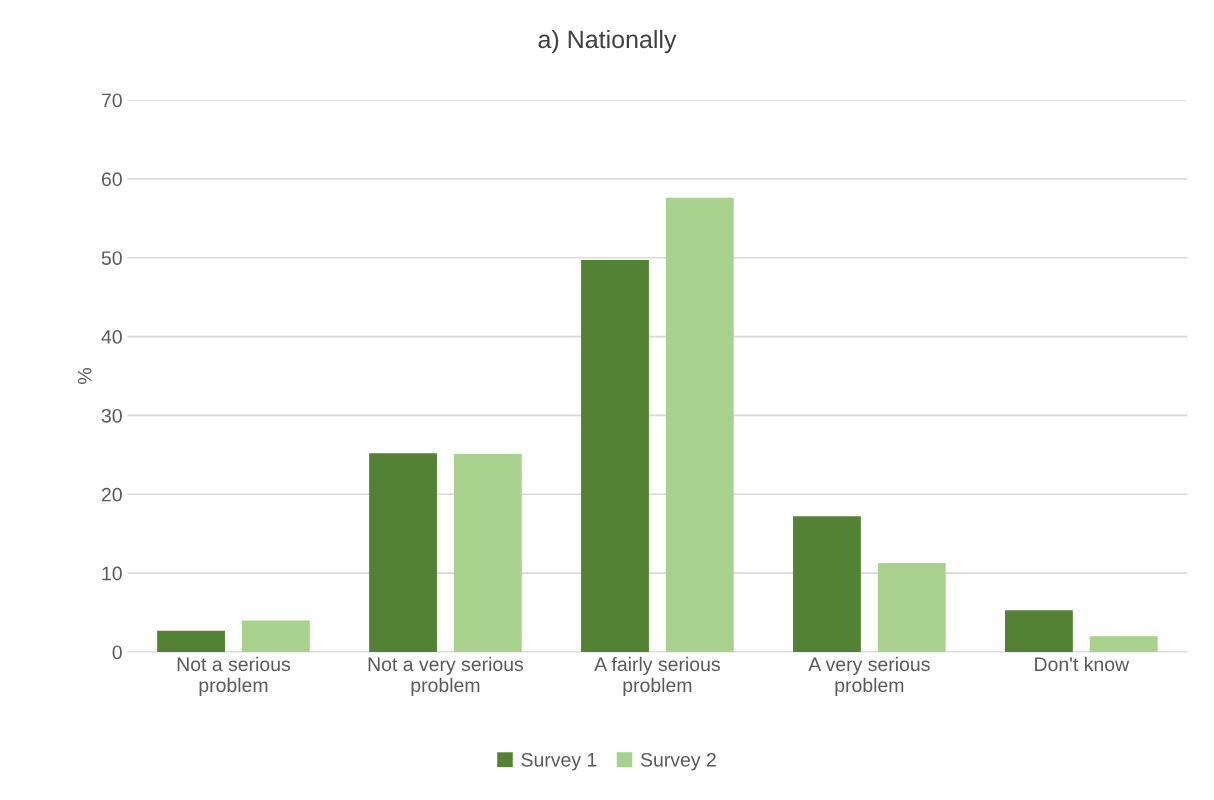  Describe the element at coordinates (111, 415) in the screenshot. I see `y-tick-label: 30` at that location.